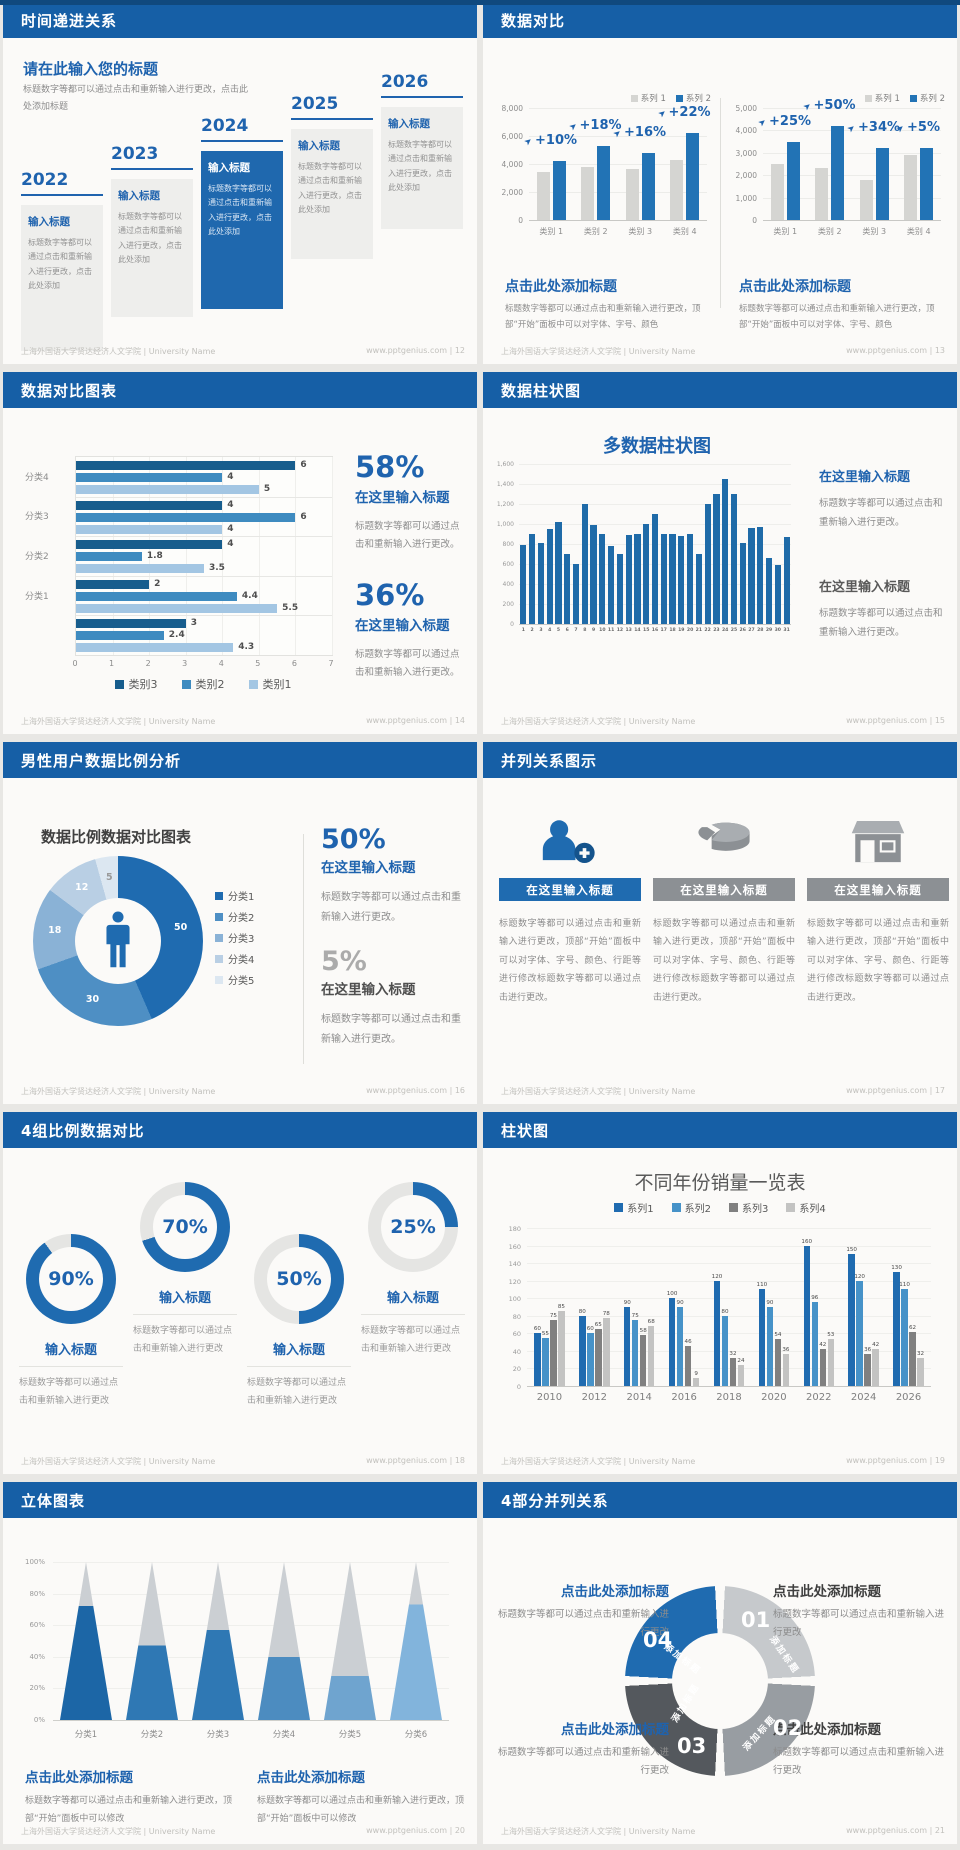 The image size is (960, 1850). I want to click on ratio-item: 90% 输入标题 标题数字等都可以通过点击和重新输入进行更改, so click(71, 1322).